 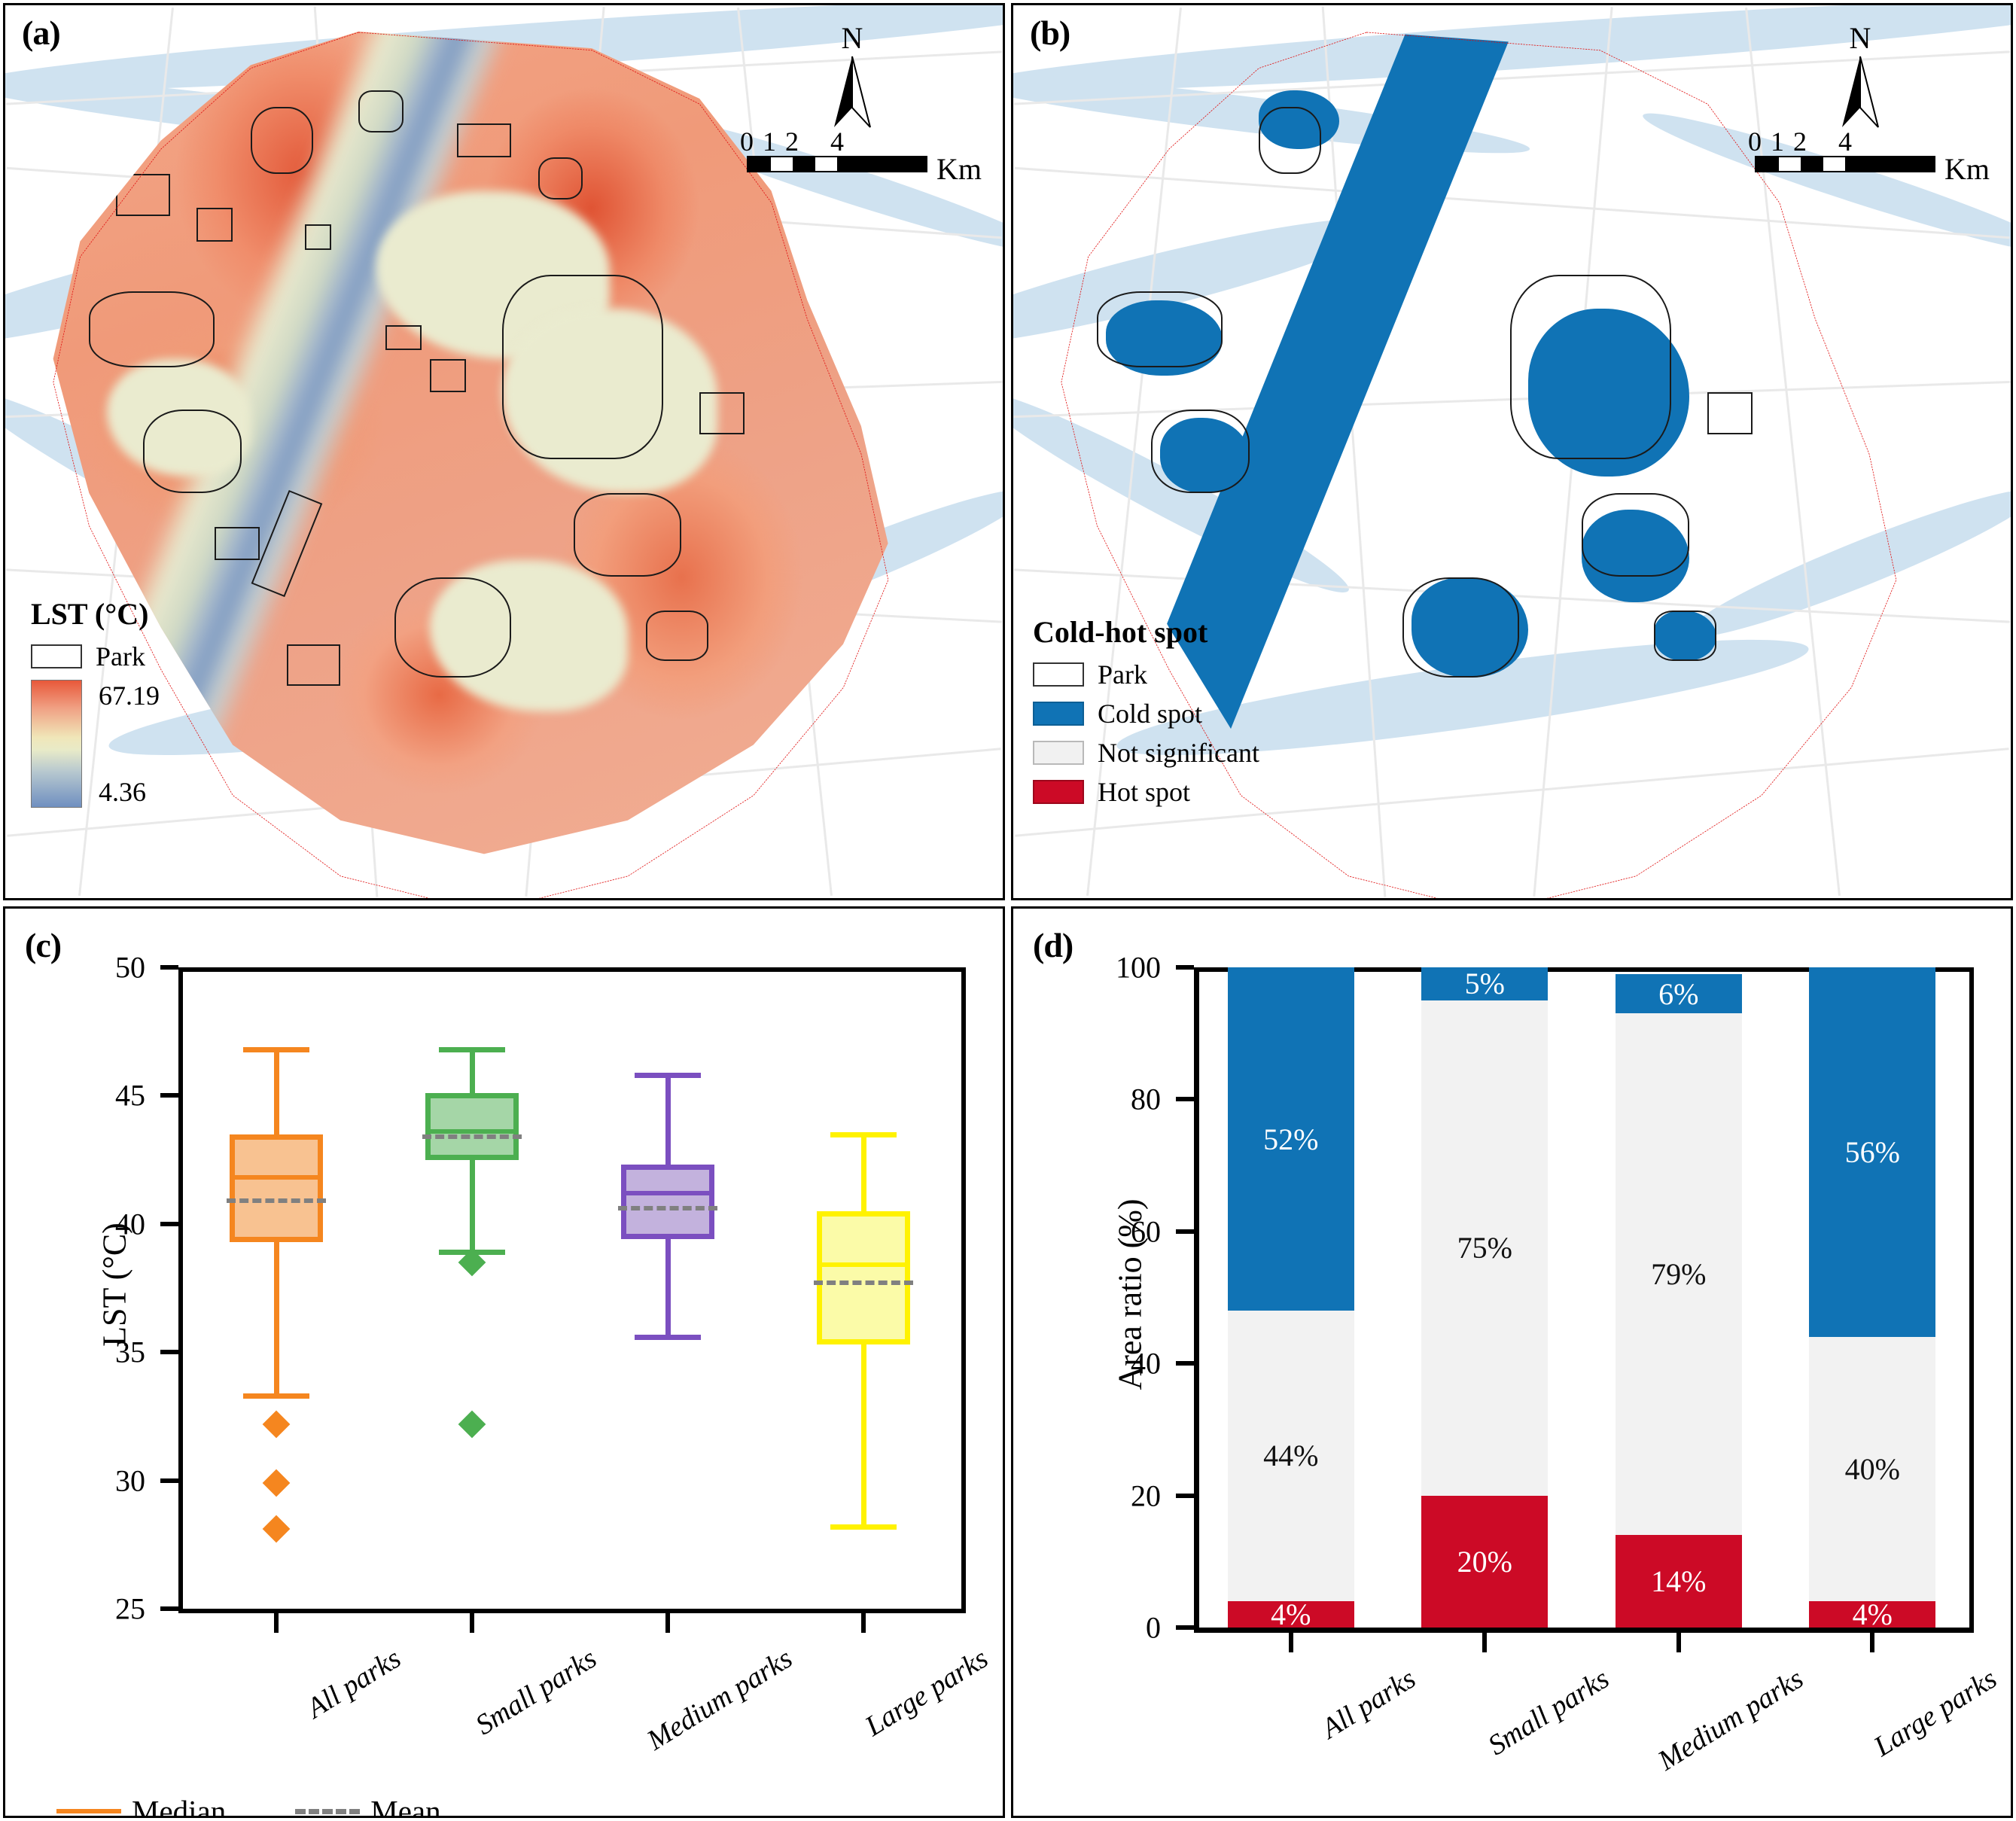 What do you see at coordinates (130, 1608) in the screenshot?
I see `y-tick-label-c: 25` at bounding box center [130, 1608].